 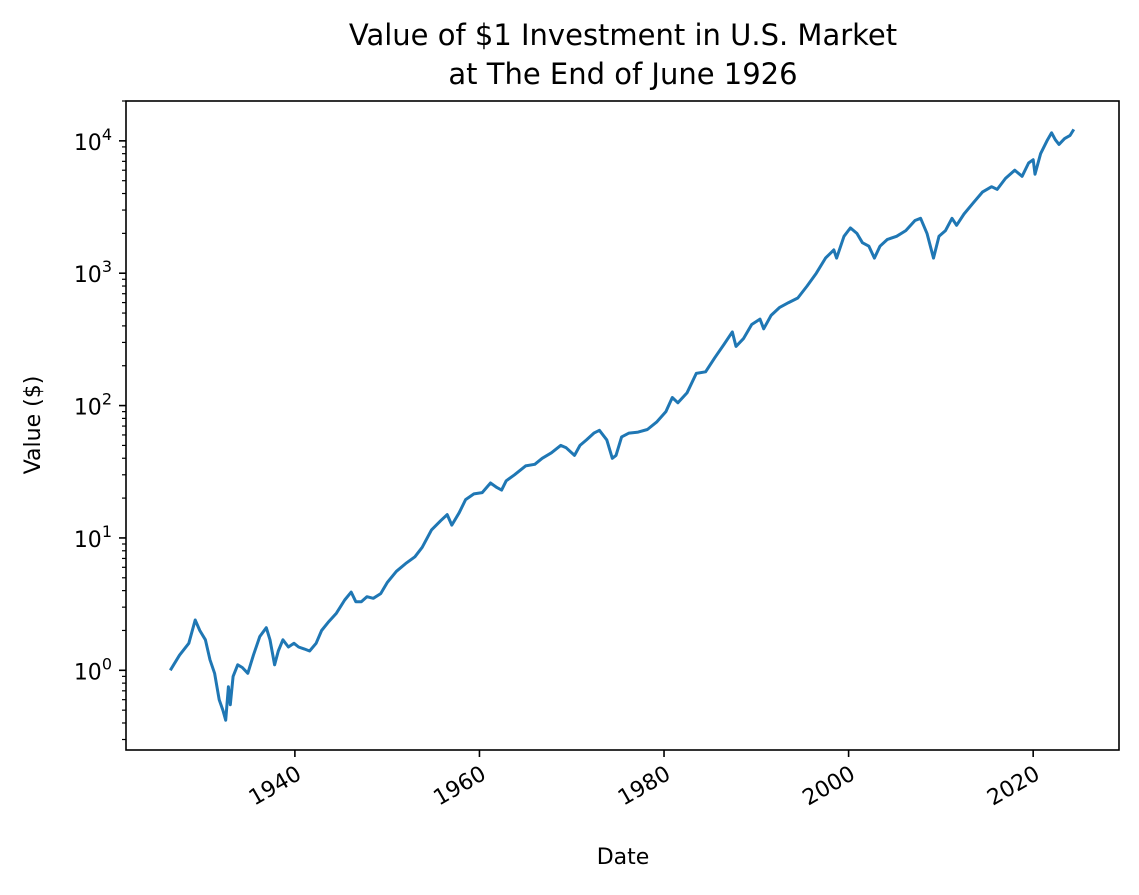 What do you see at coordinates (93, 140) in the screenshot?
I see `y-tick-label: 10⁴` at bounding box center [93, 140].